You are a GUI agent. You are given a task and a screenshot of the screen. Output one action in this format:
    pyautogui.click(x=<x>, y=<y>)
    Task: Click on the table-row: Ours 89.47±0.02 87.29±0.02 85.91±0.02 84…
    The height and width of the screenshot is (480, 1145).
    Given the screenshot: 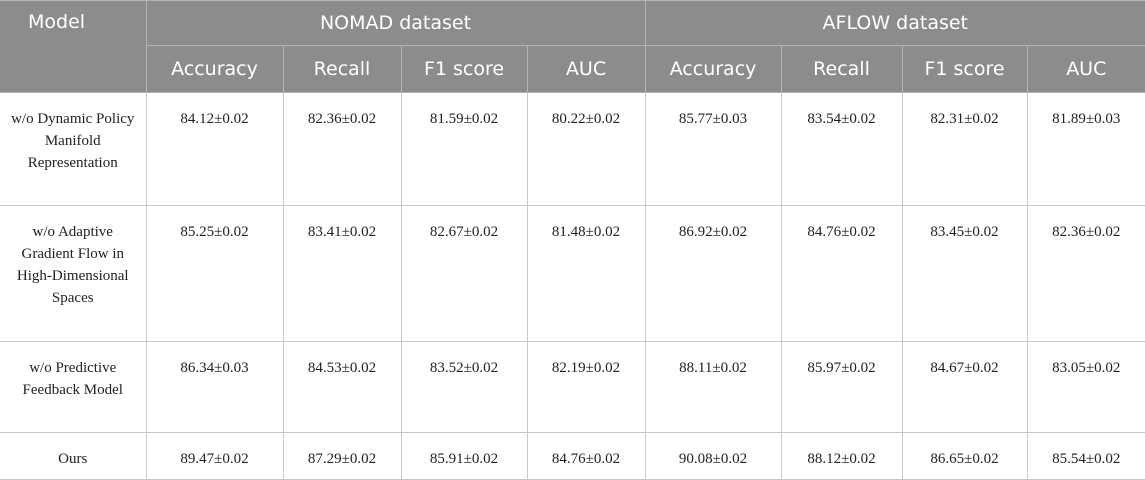 What is the action you would take?
    pyautogui.click(x=572, y=456)
    